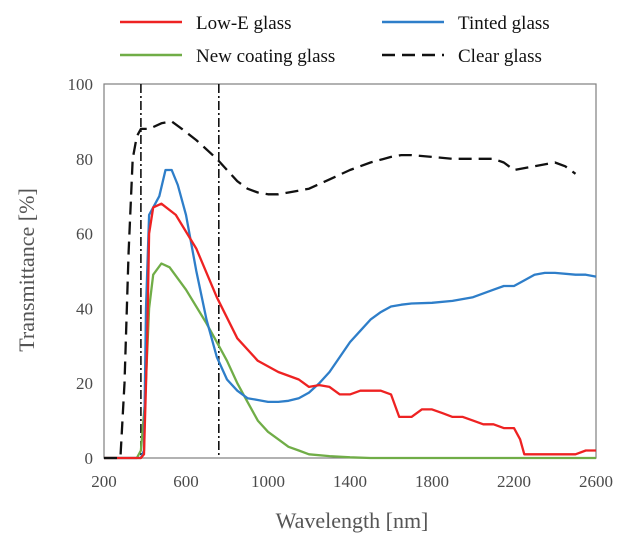 The width and height of the screenshot is (619, 536). What do you see at coordinates (84, 383) in the screenshot?
I see `y-tick-label: 20` at bounding box center [84, 383].